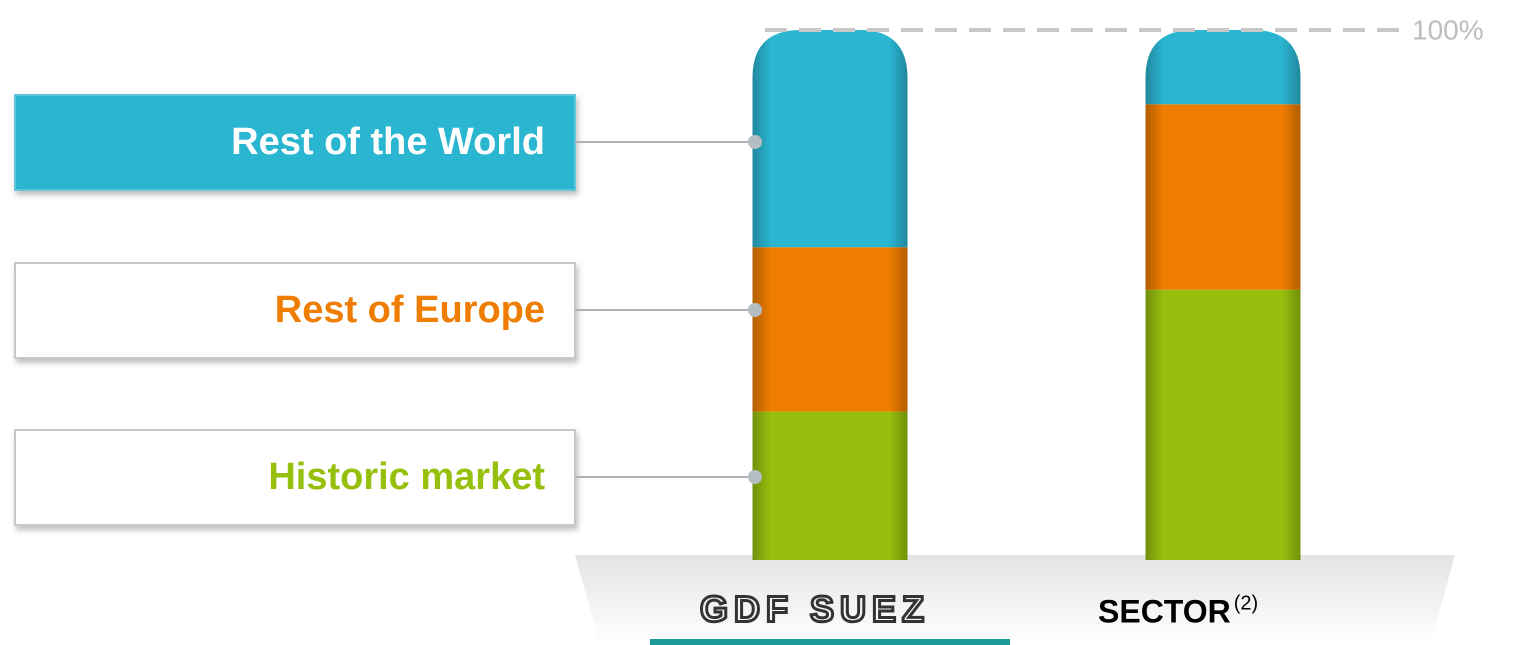  I want to click on legend-label: Historic market, so click(406, 477).